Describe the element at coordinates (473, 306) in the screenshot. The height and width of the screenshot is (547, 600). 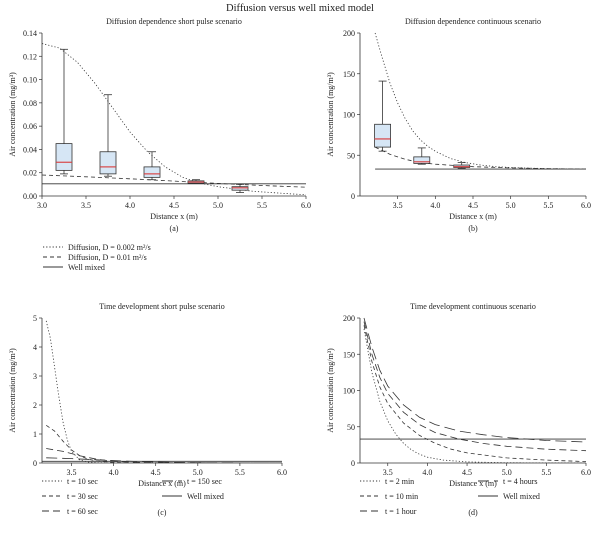
I see `panel-d-title: Time development continuous scenario` at that location.